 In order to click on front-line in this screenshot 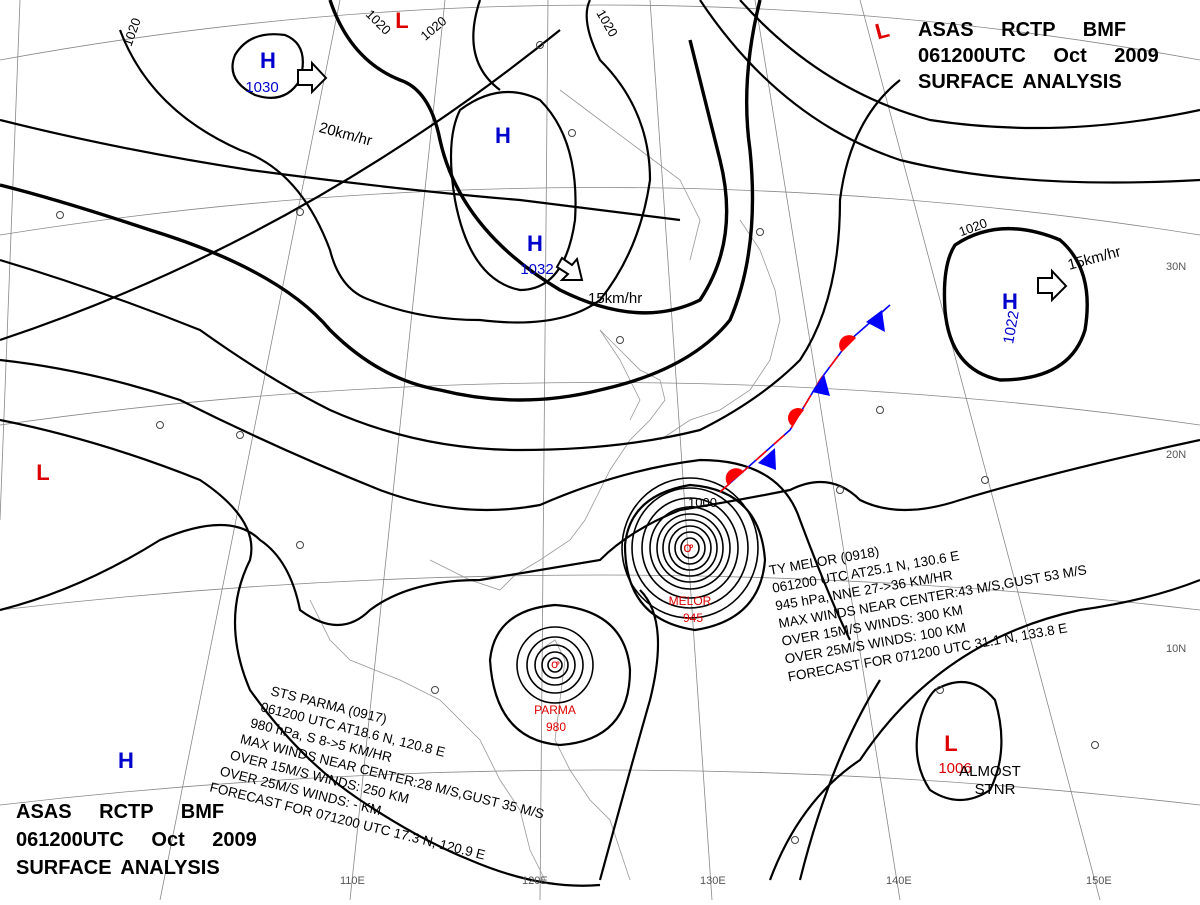, I will do `click(785, 416)`.